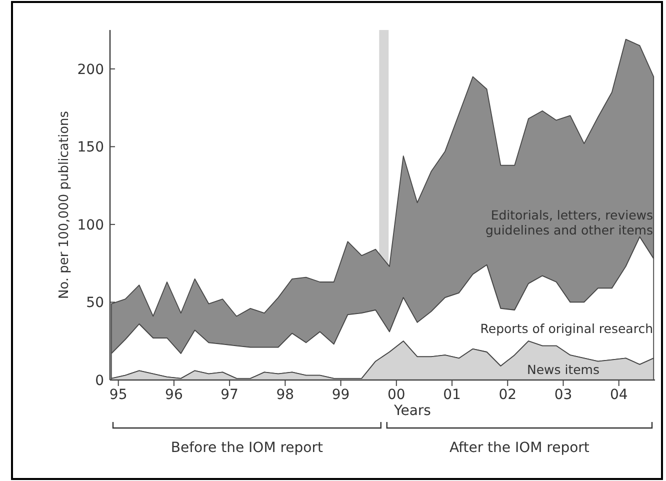 The width and height of the screenshot is (666, 481). I want to click on x-tick-label: 98, so click(285, 395).